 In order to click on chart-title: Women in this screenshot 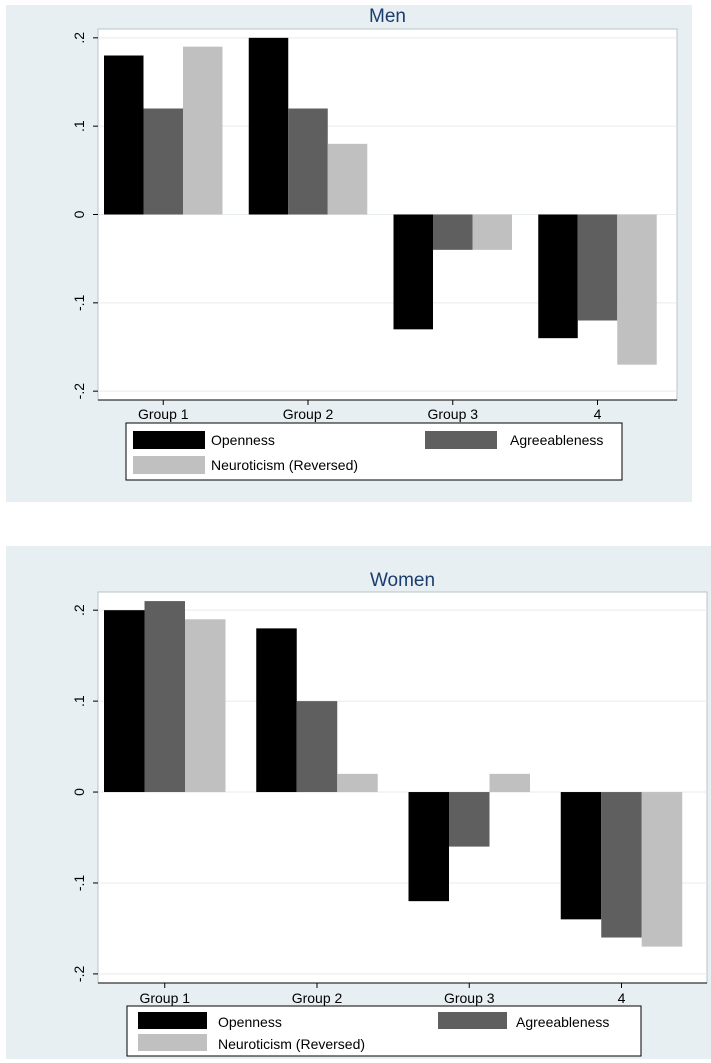, I will do `click(402, 580)`.